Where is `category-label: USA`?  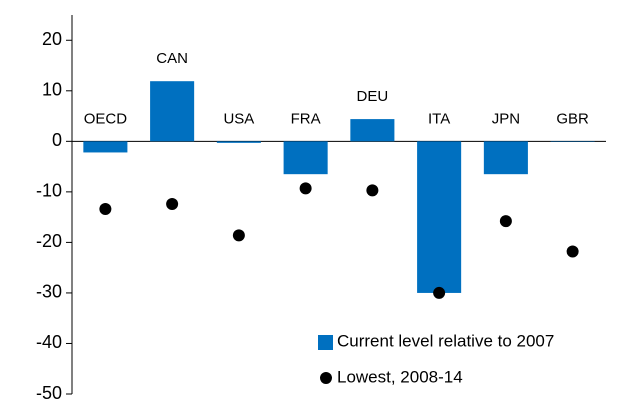 category-label: USA is located at coordinates (238, 118).